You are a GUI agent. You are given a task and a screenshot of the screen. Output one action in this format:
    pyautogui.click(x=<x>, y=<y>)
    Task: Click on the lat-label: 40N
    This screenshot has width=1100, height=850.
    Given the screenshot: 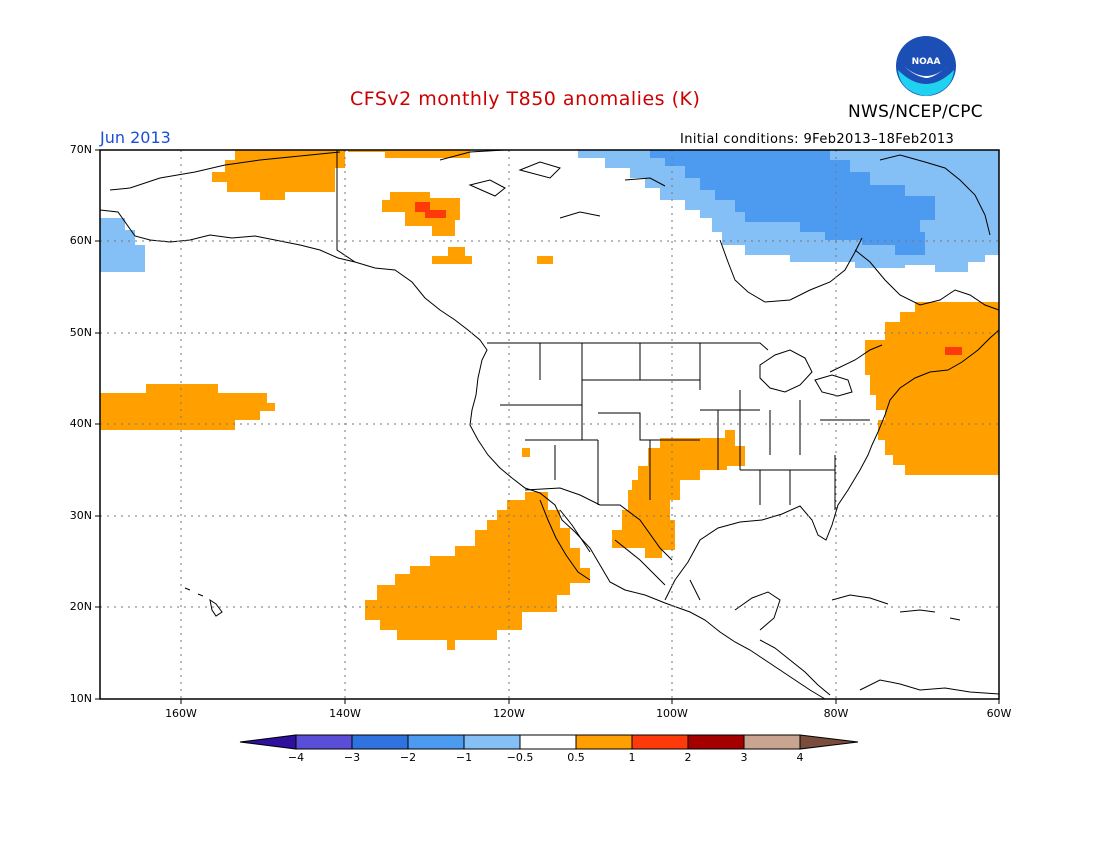 What is the action you would take?
    pyautogui.click(x=80, y=423)
    